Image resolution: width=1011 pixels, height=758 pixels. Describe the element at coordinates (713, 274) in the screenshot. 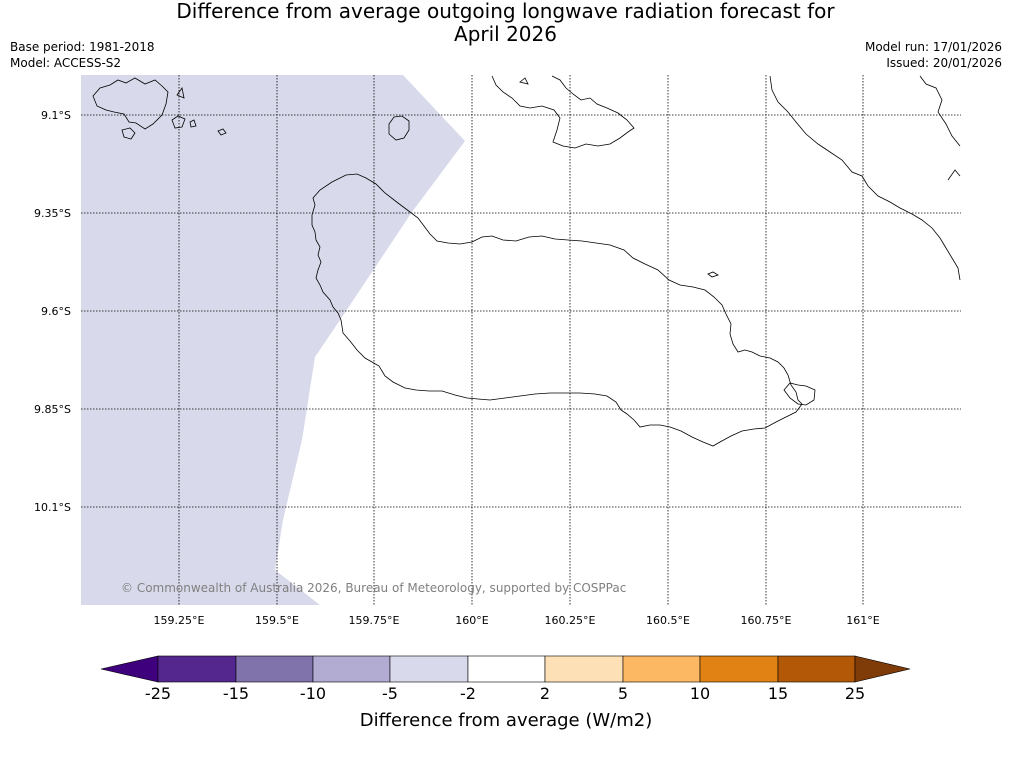

I see `small-islet` at that location.